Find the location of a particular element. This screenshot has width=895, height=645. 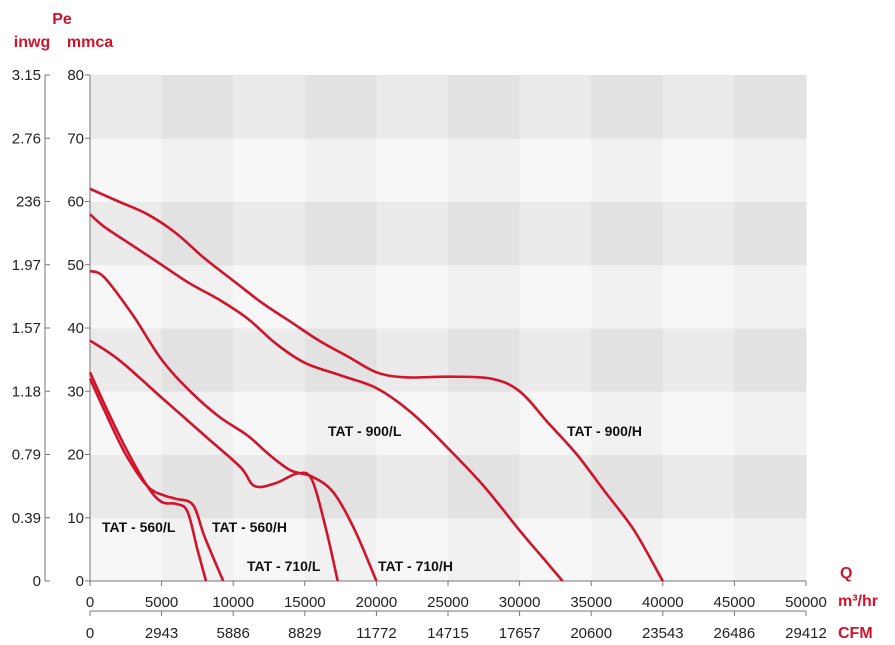

x-tick-label-m3hr: 5000 is located at coordinates (161, 602).